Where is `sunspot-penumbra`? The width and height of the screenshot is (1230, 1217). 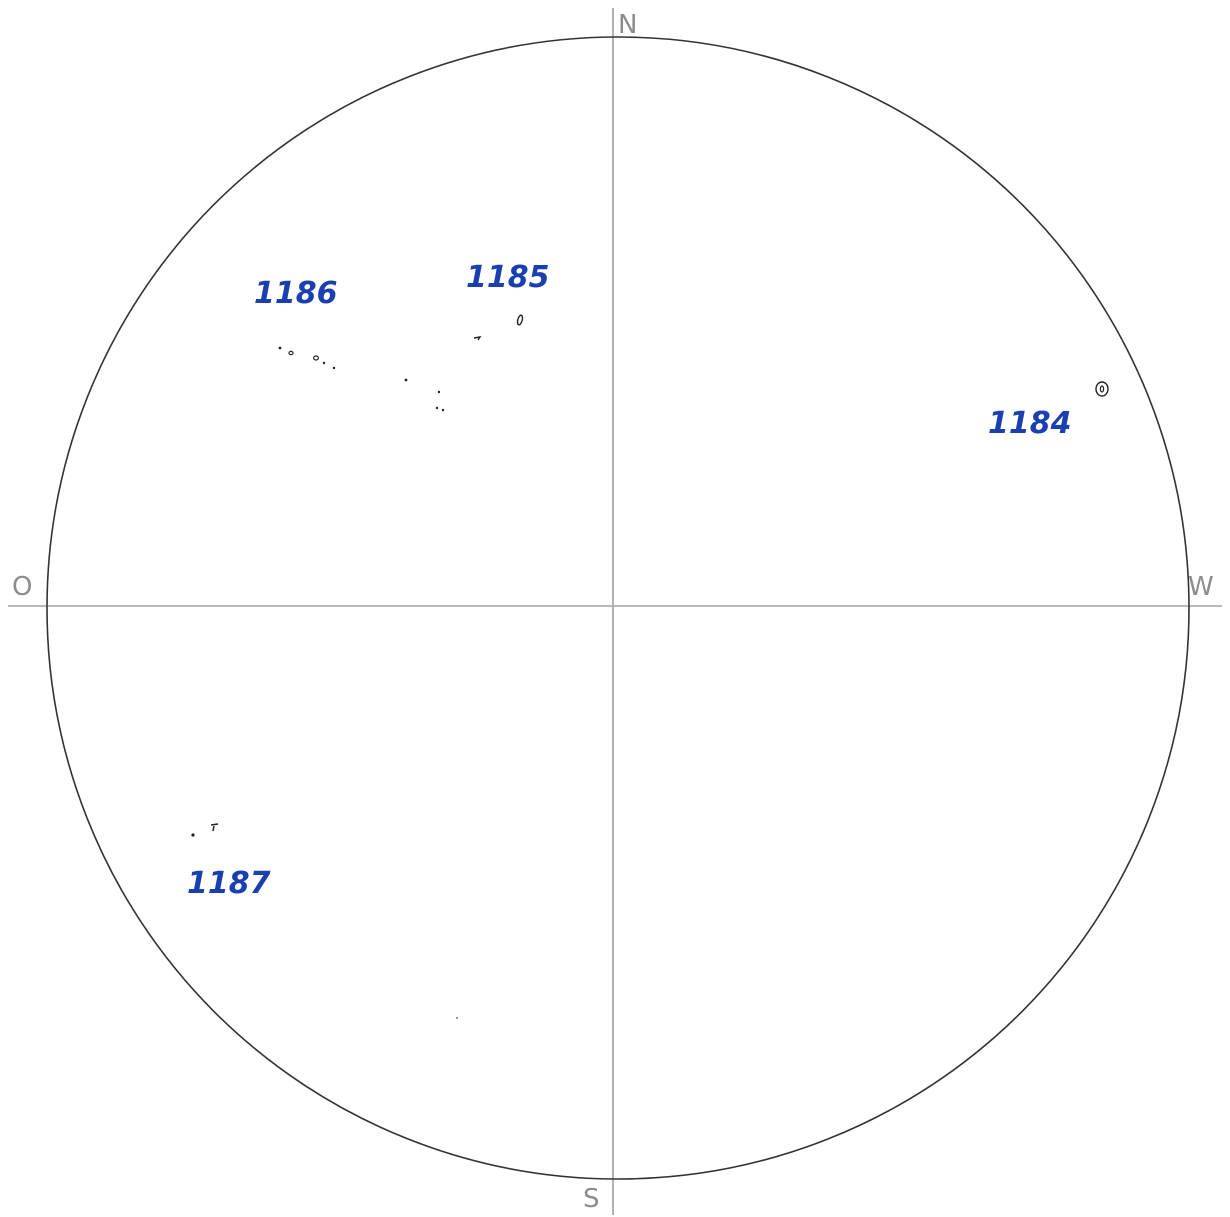
sunspot-penumbra is located at coordinates (1102, 389).